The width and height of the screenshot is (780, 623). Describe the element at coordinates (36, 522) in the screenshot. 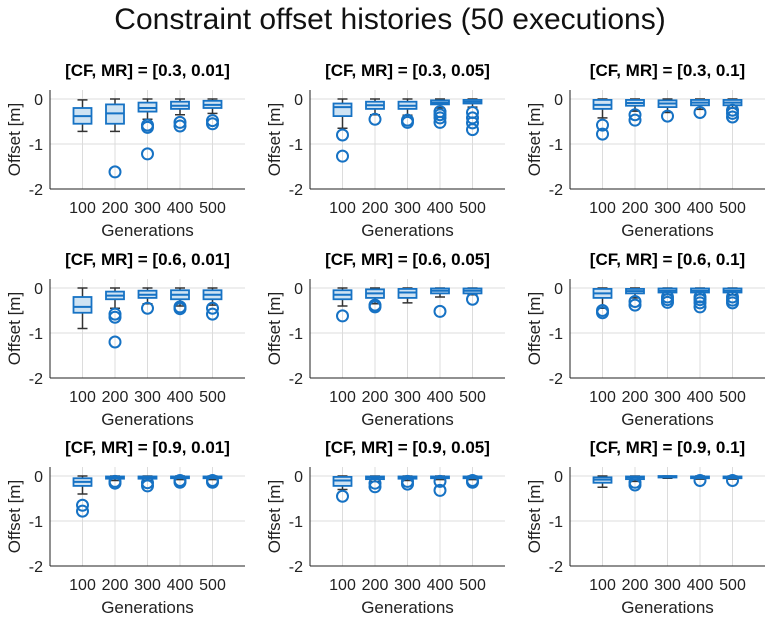

I see `y-tick-label: -1` at that location.